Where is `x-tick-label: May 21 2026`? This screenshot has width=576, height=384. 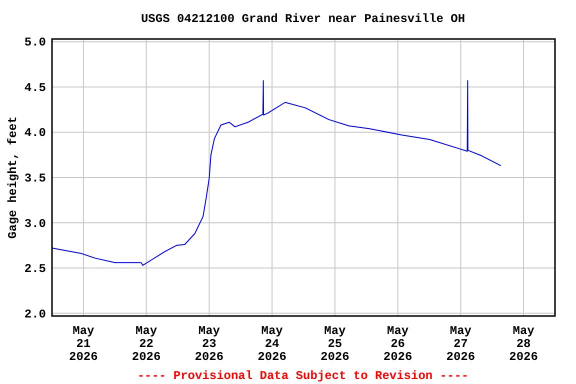
x-tick-label: May 21 2026 is located at coordinates (83, 344).